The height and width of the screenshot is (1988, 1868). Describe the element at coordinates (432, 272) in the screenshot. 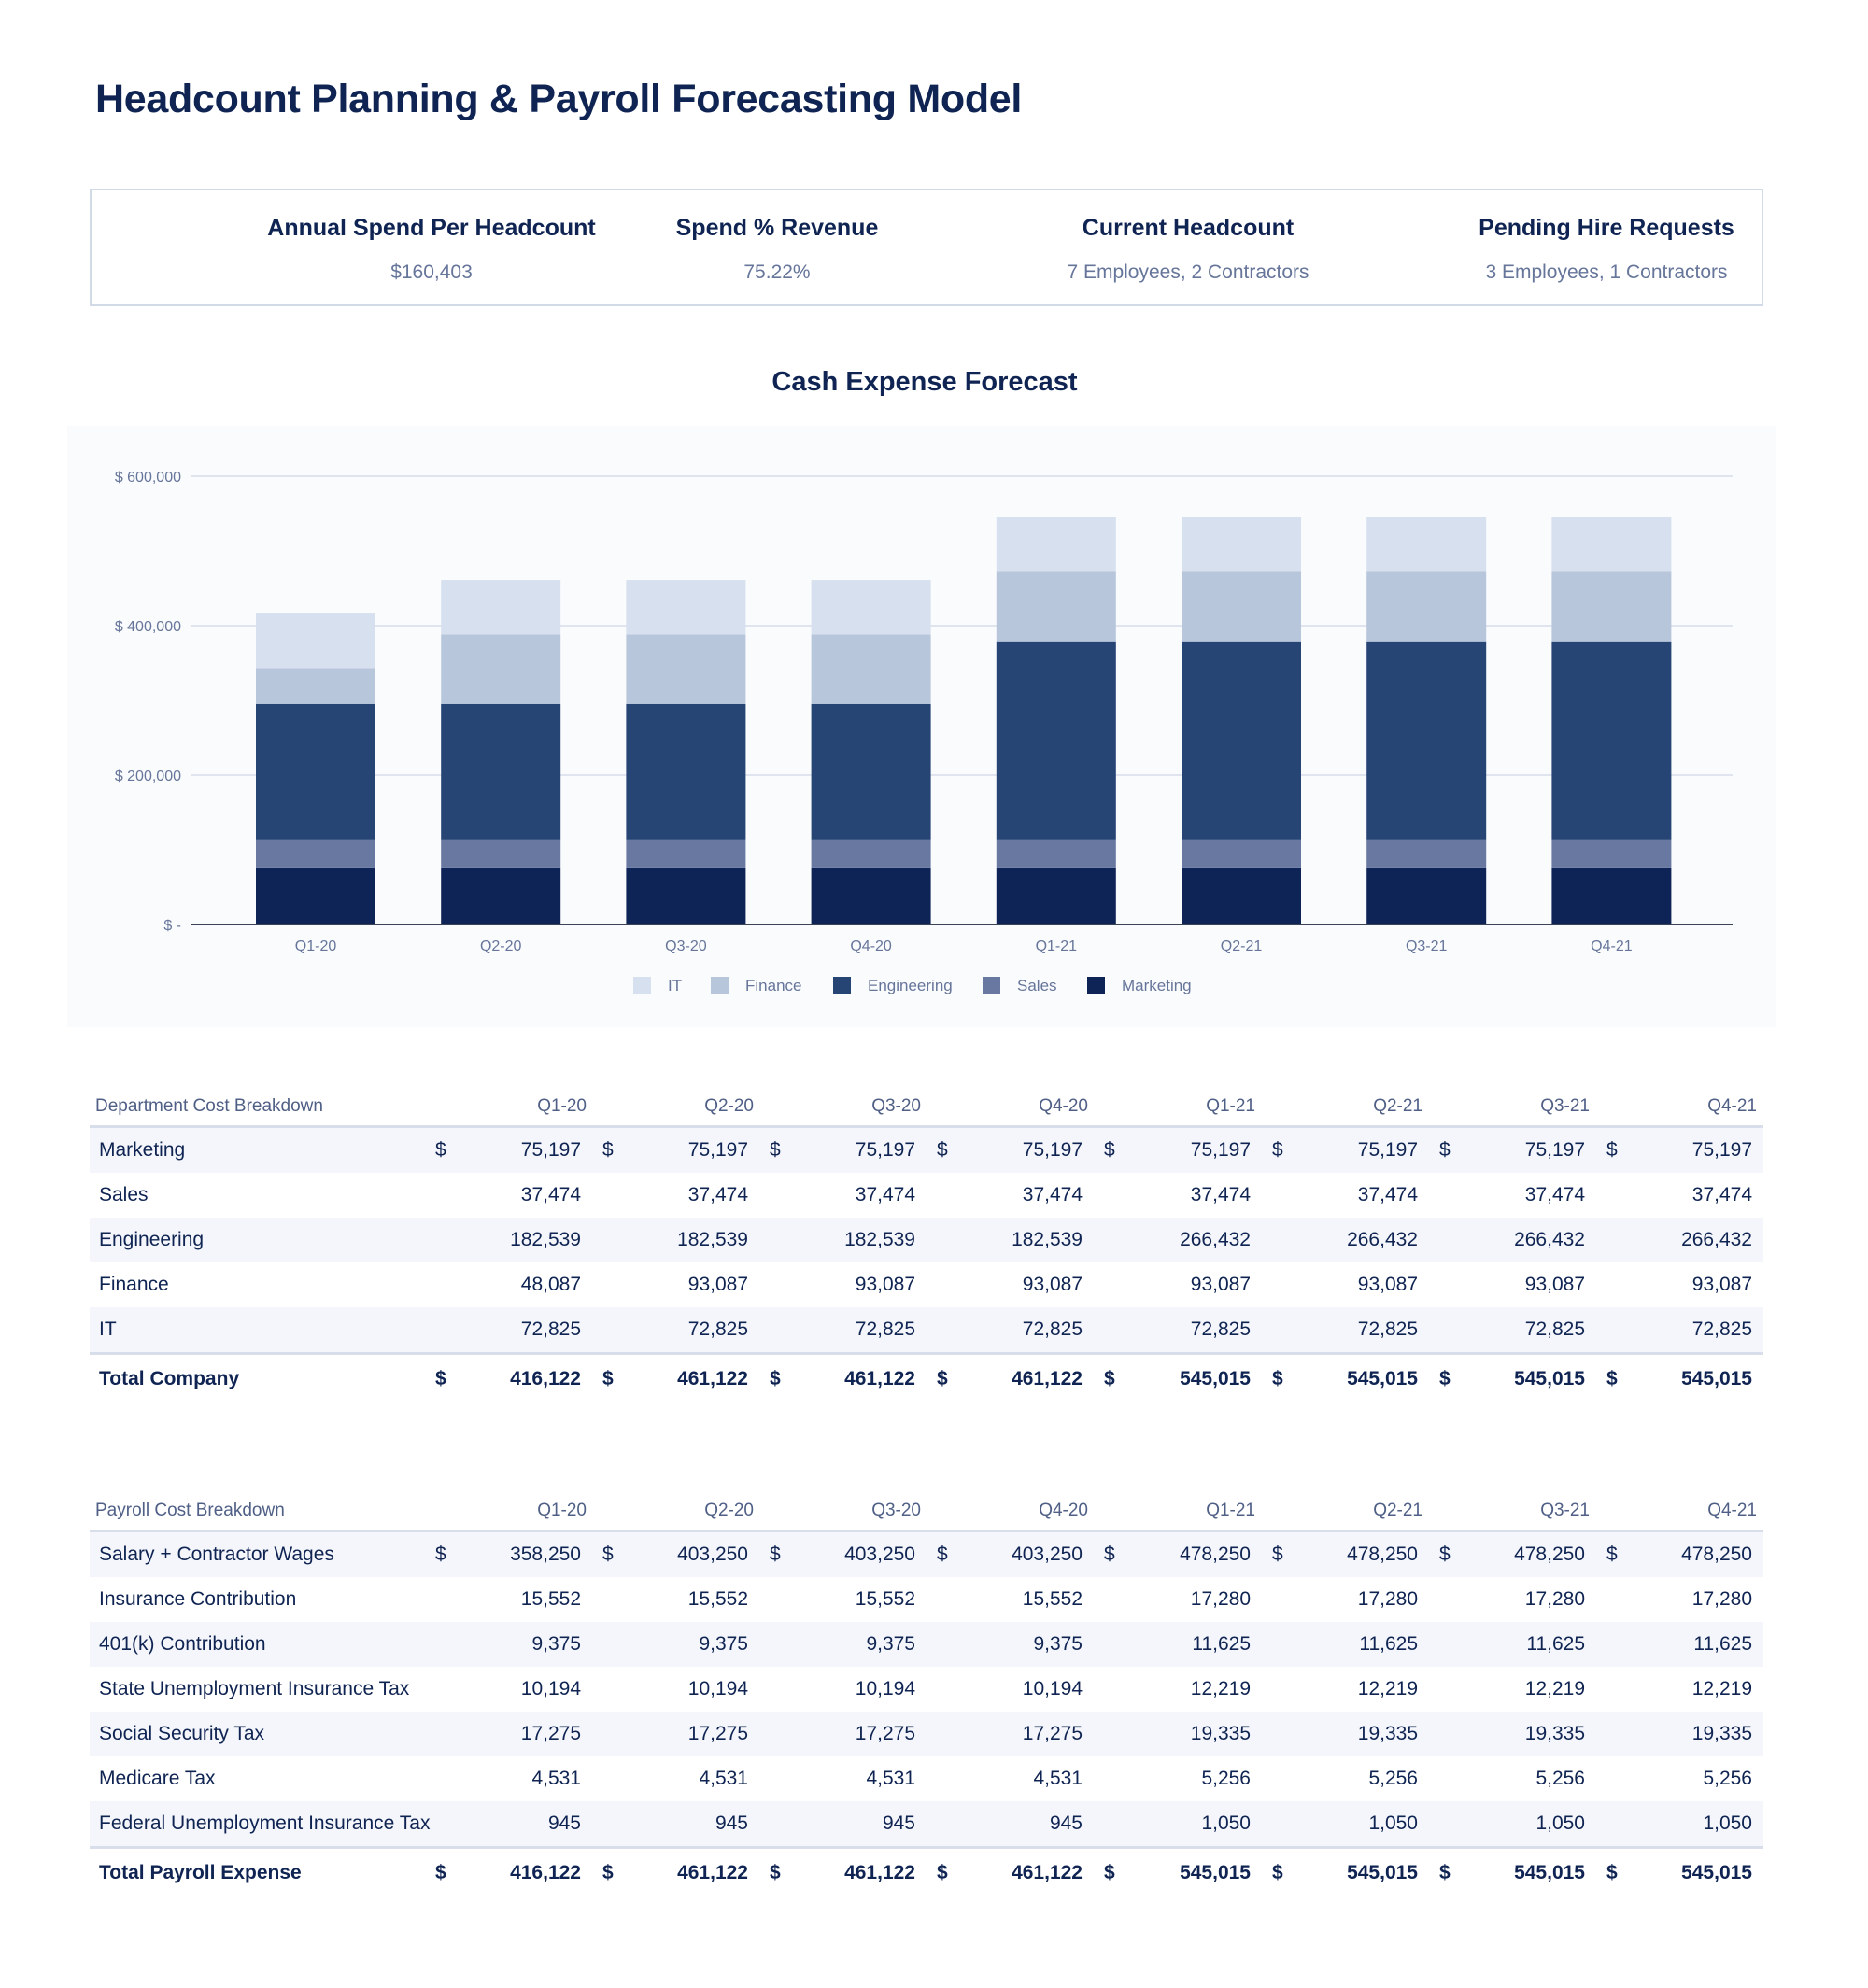

I see `kpi-value: $160,403` at that location.